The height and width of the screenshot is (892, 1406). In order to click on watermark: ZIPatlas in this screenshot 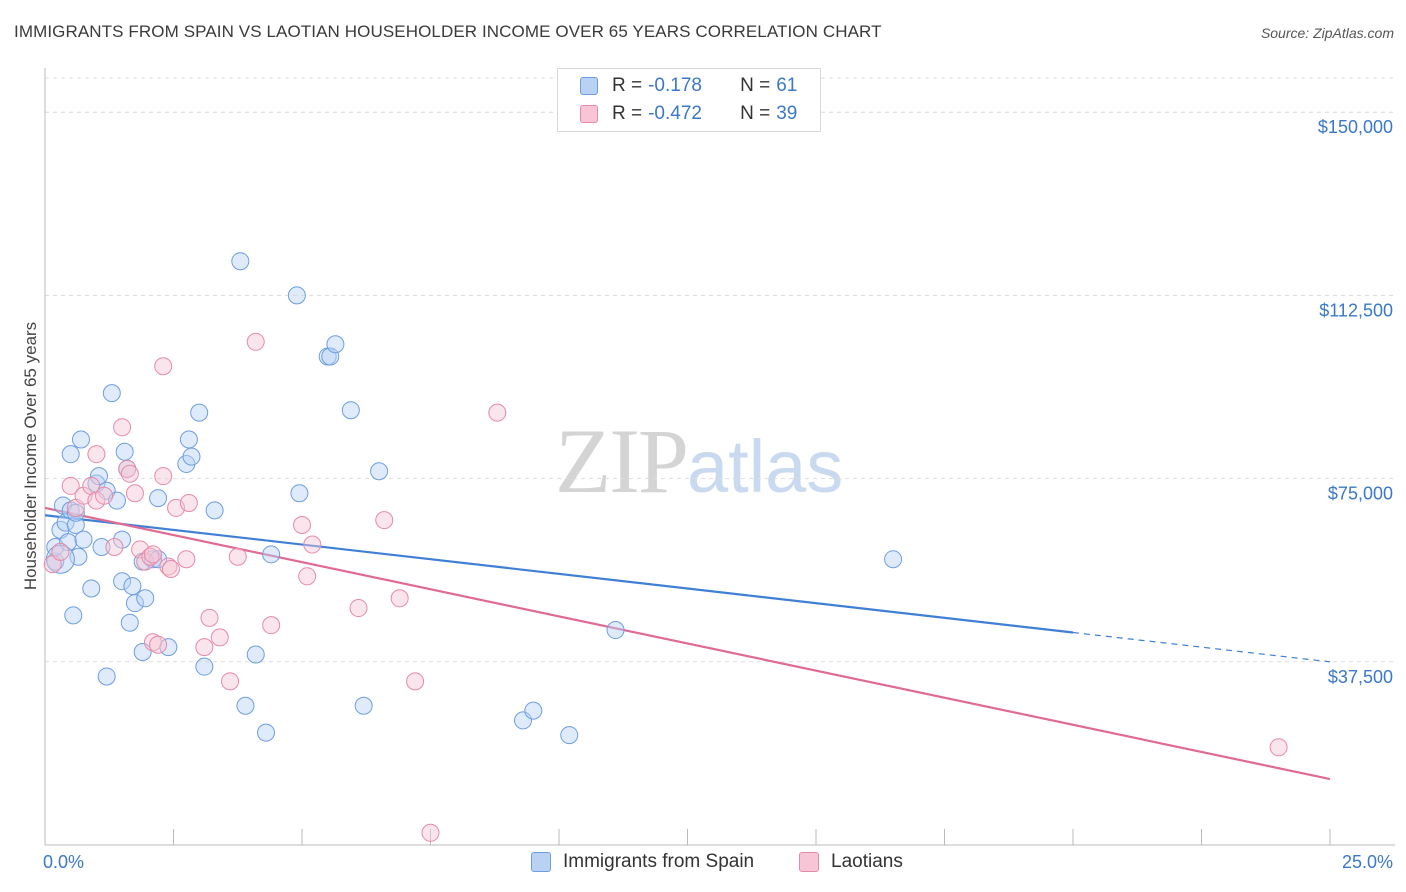, I will do `click(699, 461)`.